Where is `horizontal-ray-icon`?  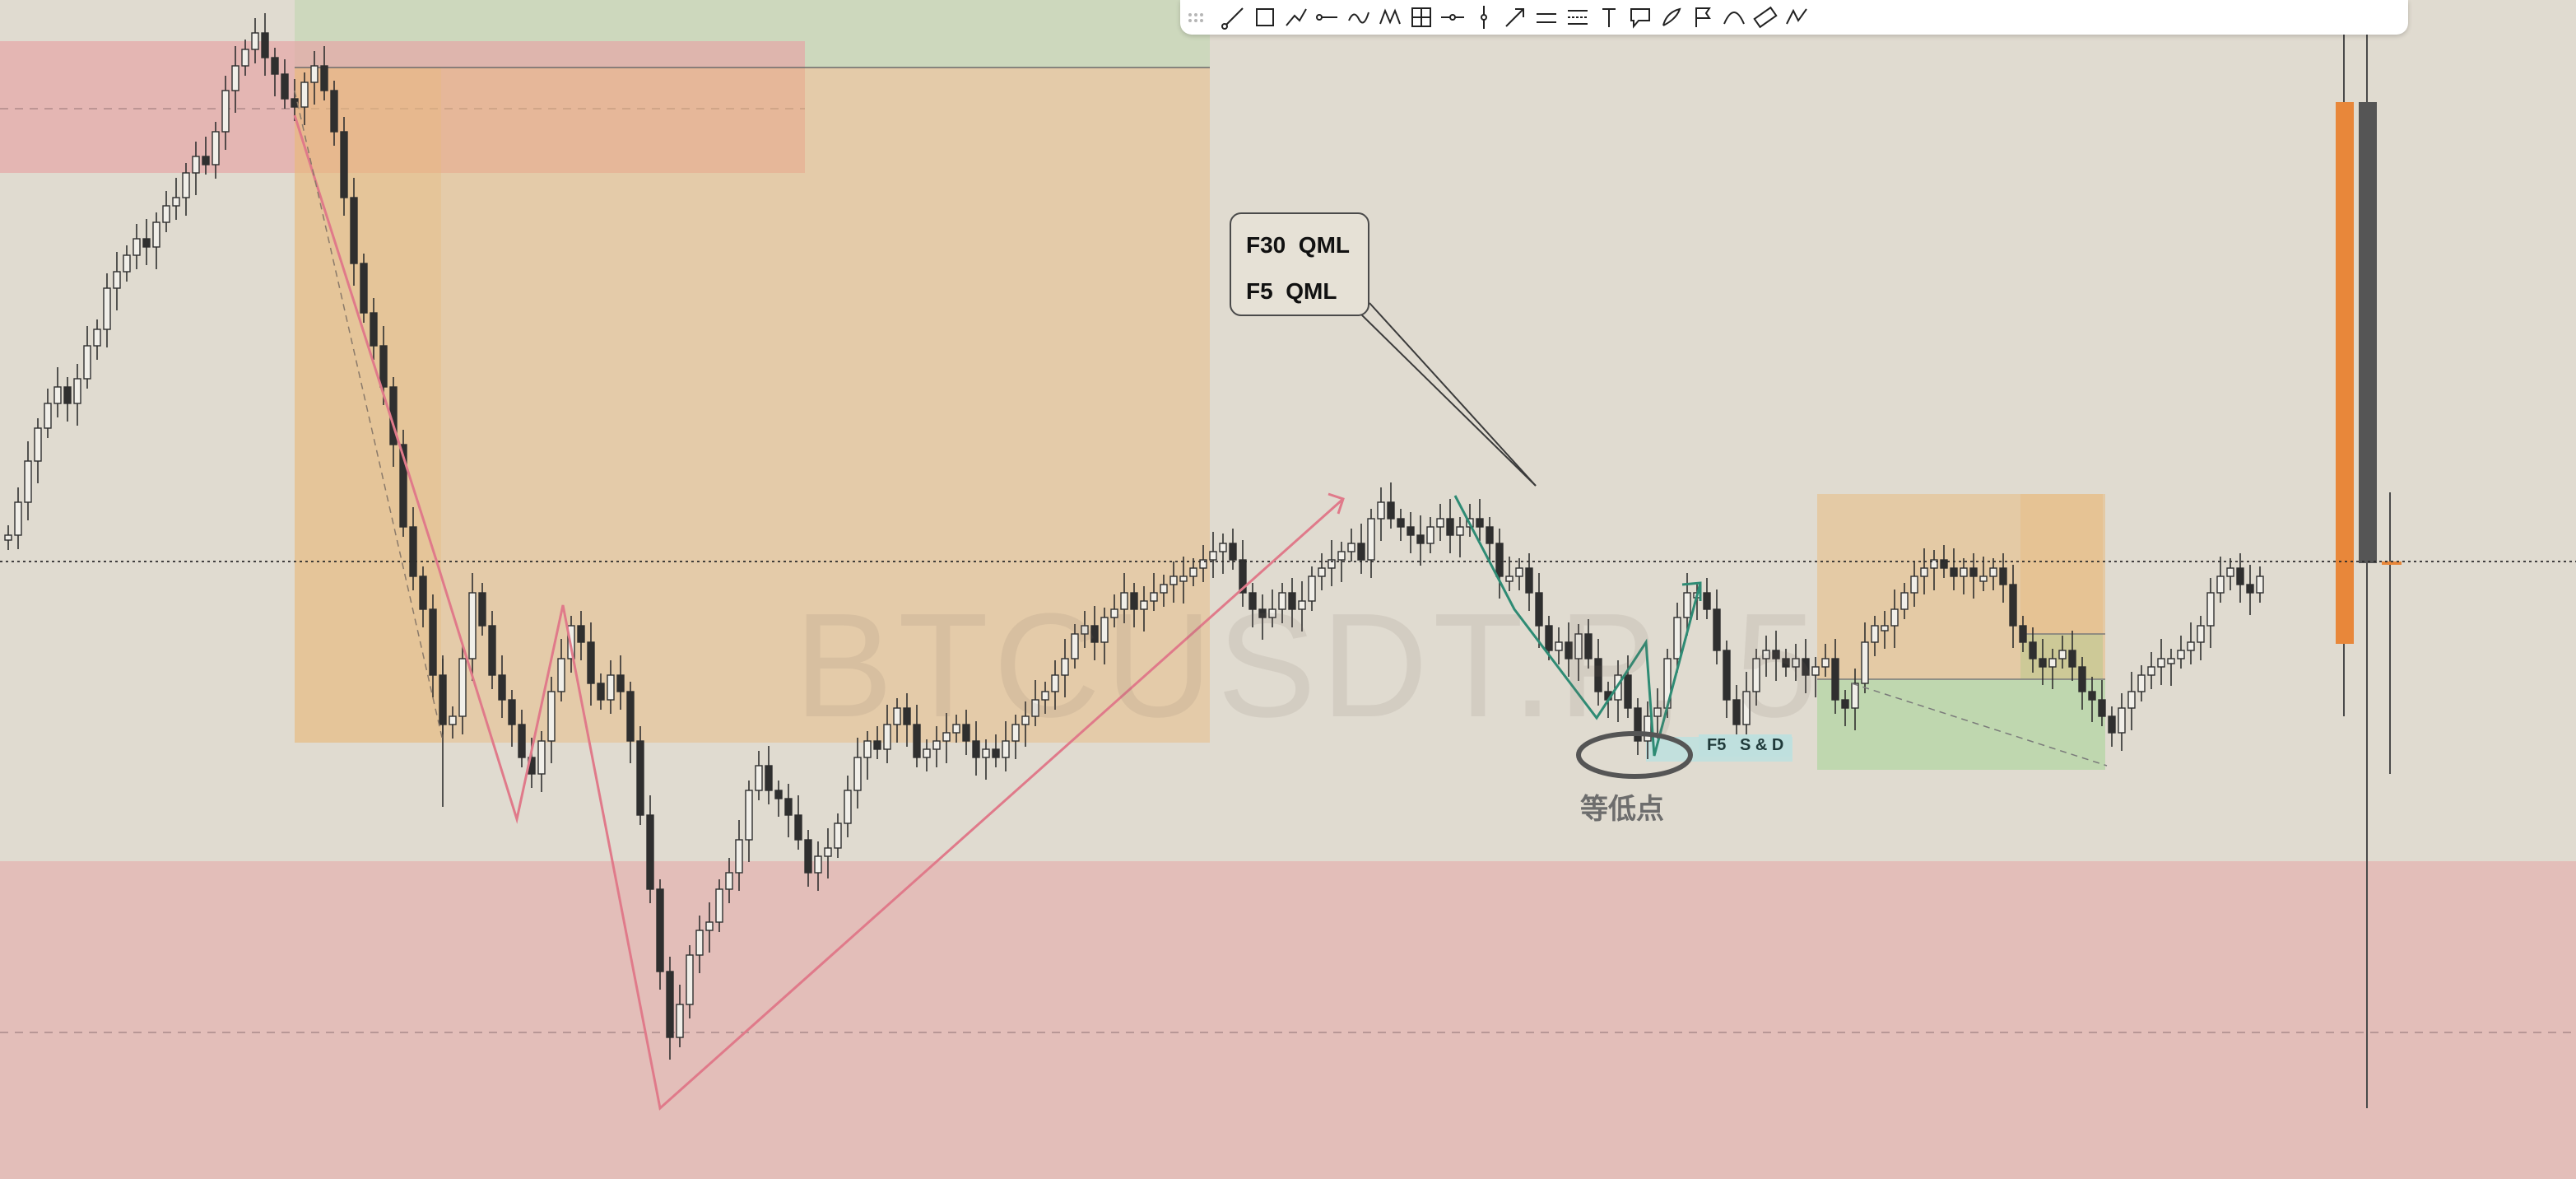
horizontal-ray-icon is located at coordinates (1327, 17).